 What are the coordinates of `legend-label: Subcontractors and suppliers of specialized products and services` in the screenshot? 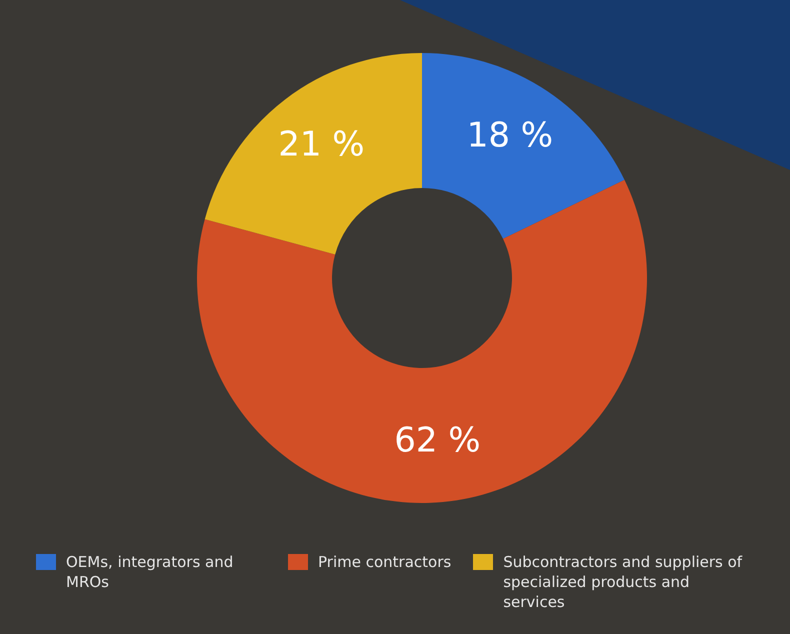 It's located at (623, 582).